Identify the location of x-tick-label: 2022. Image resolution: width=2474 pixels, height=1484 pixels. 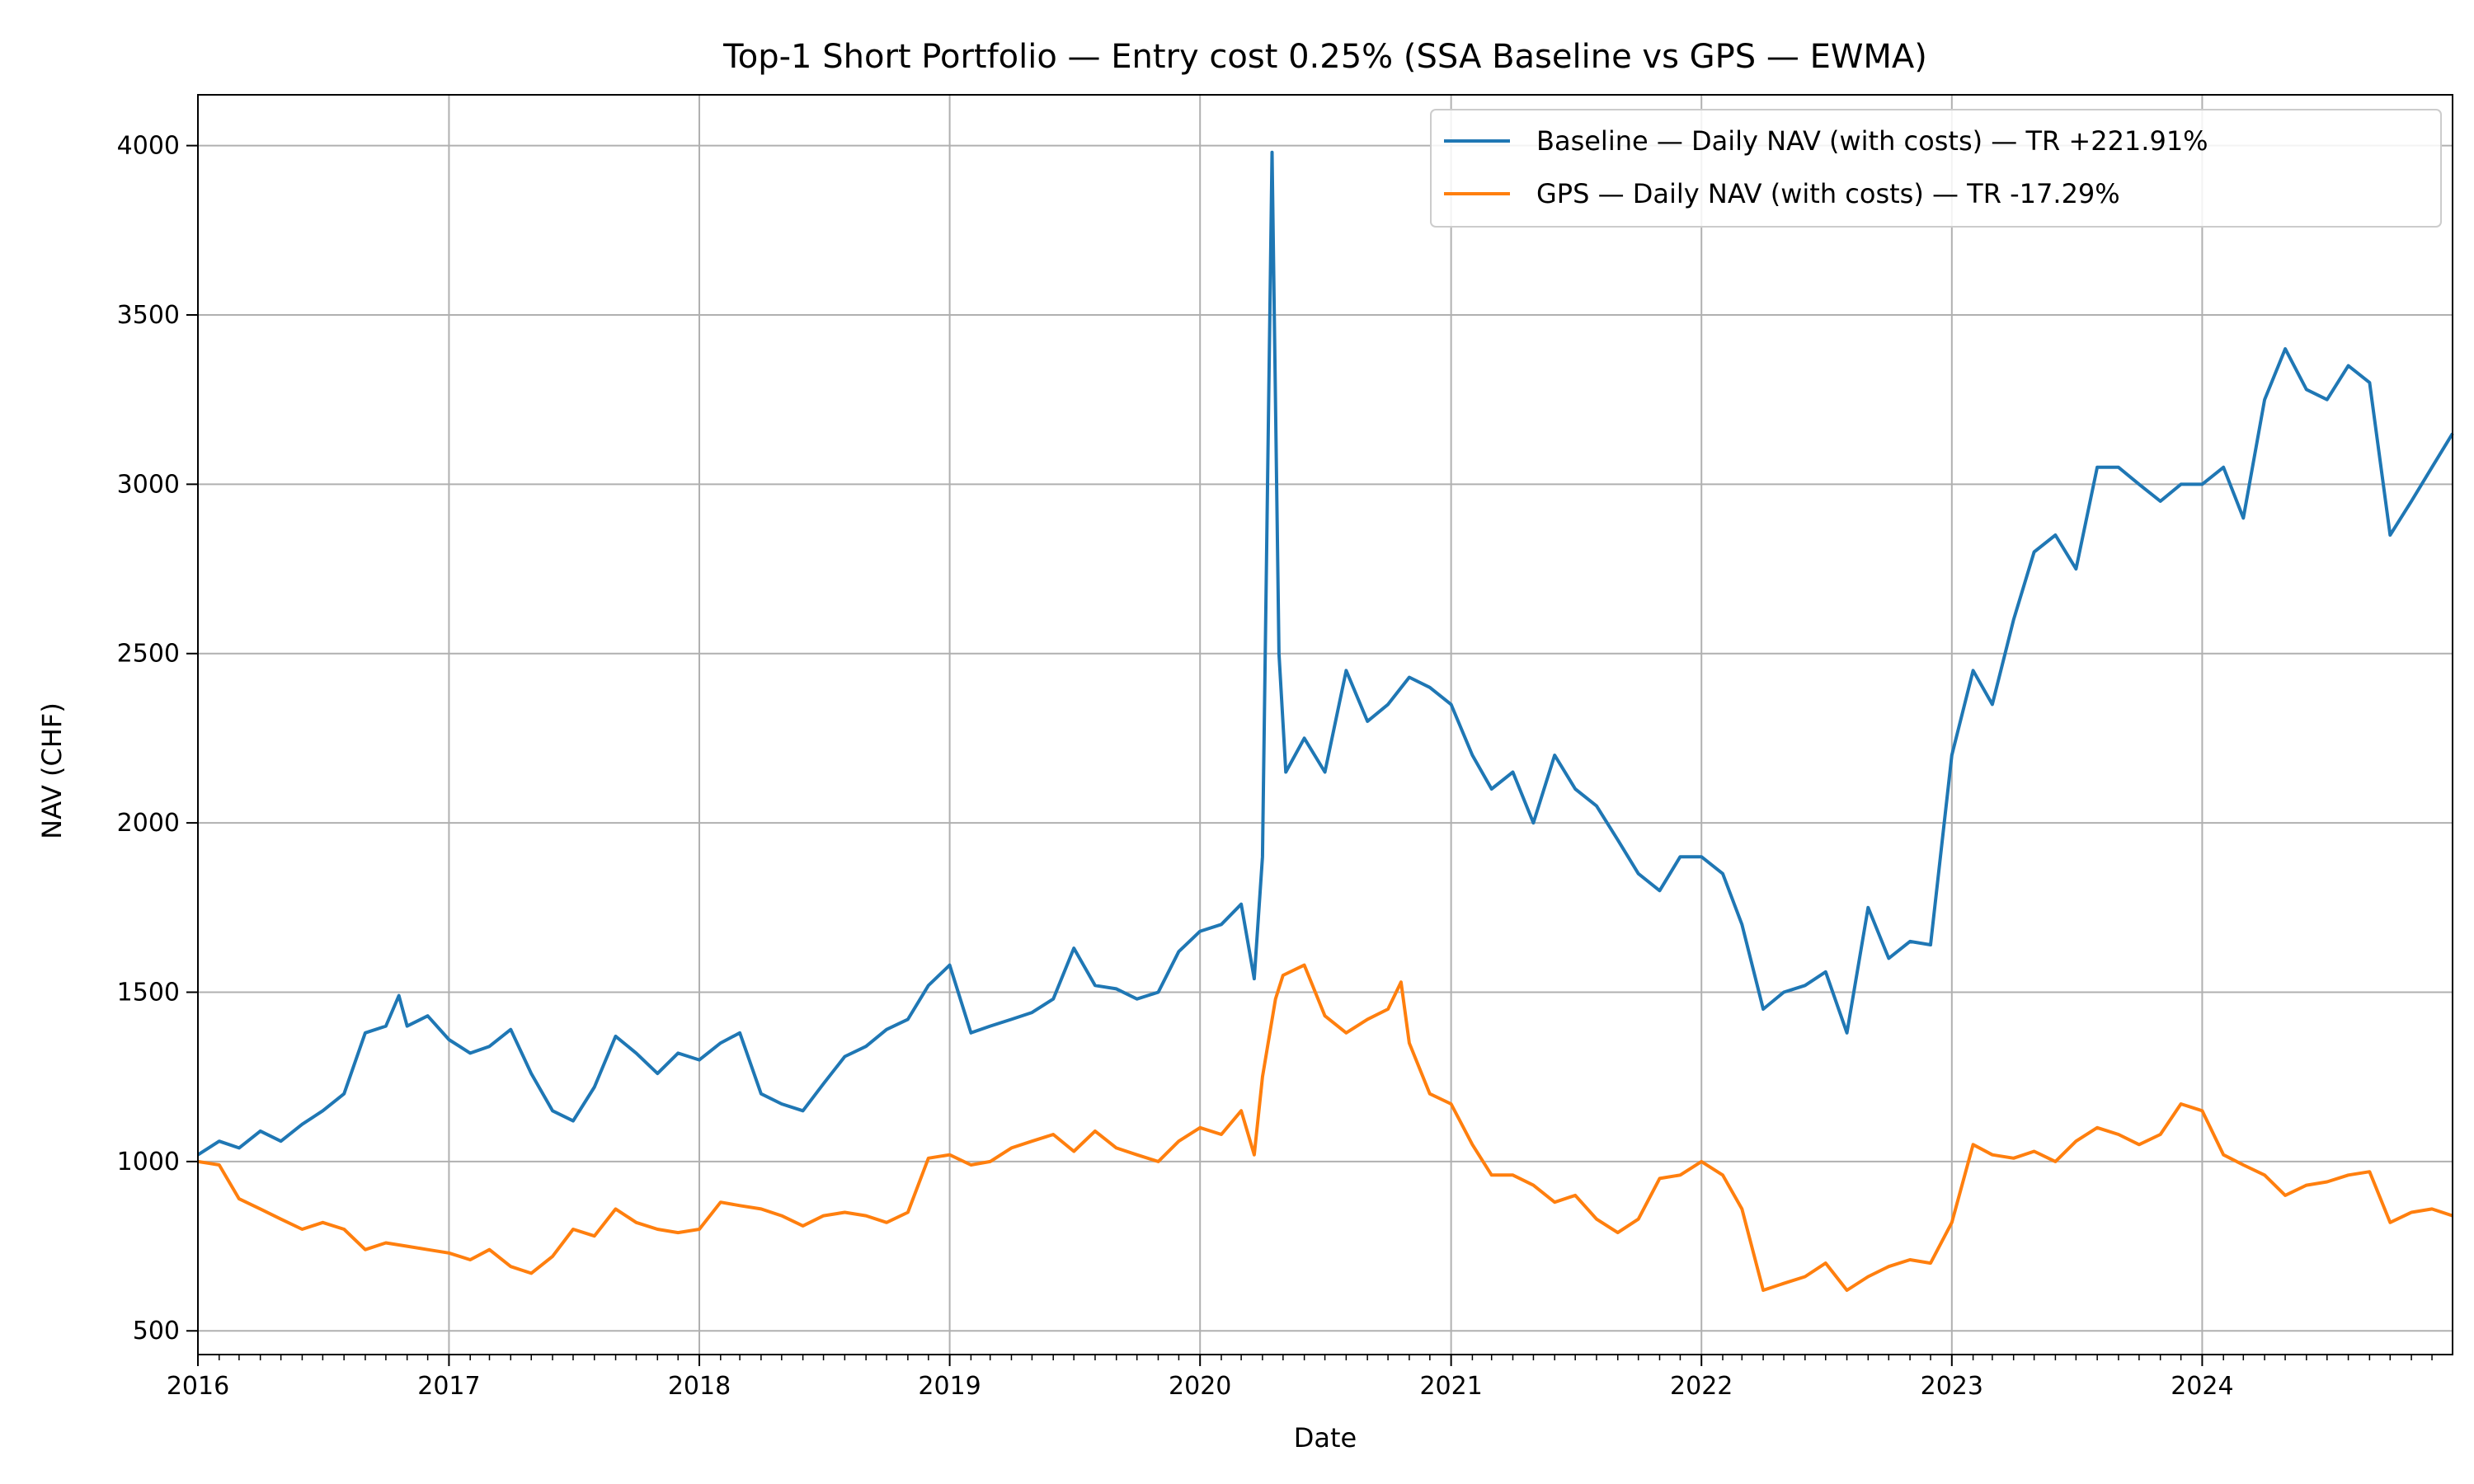
(1701, 1386).